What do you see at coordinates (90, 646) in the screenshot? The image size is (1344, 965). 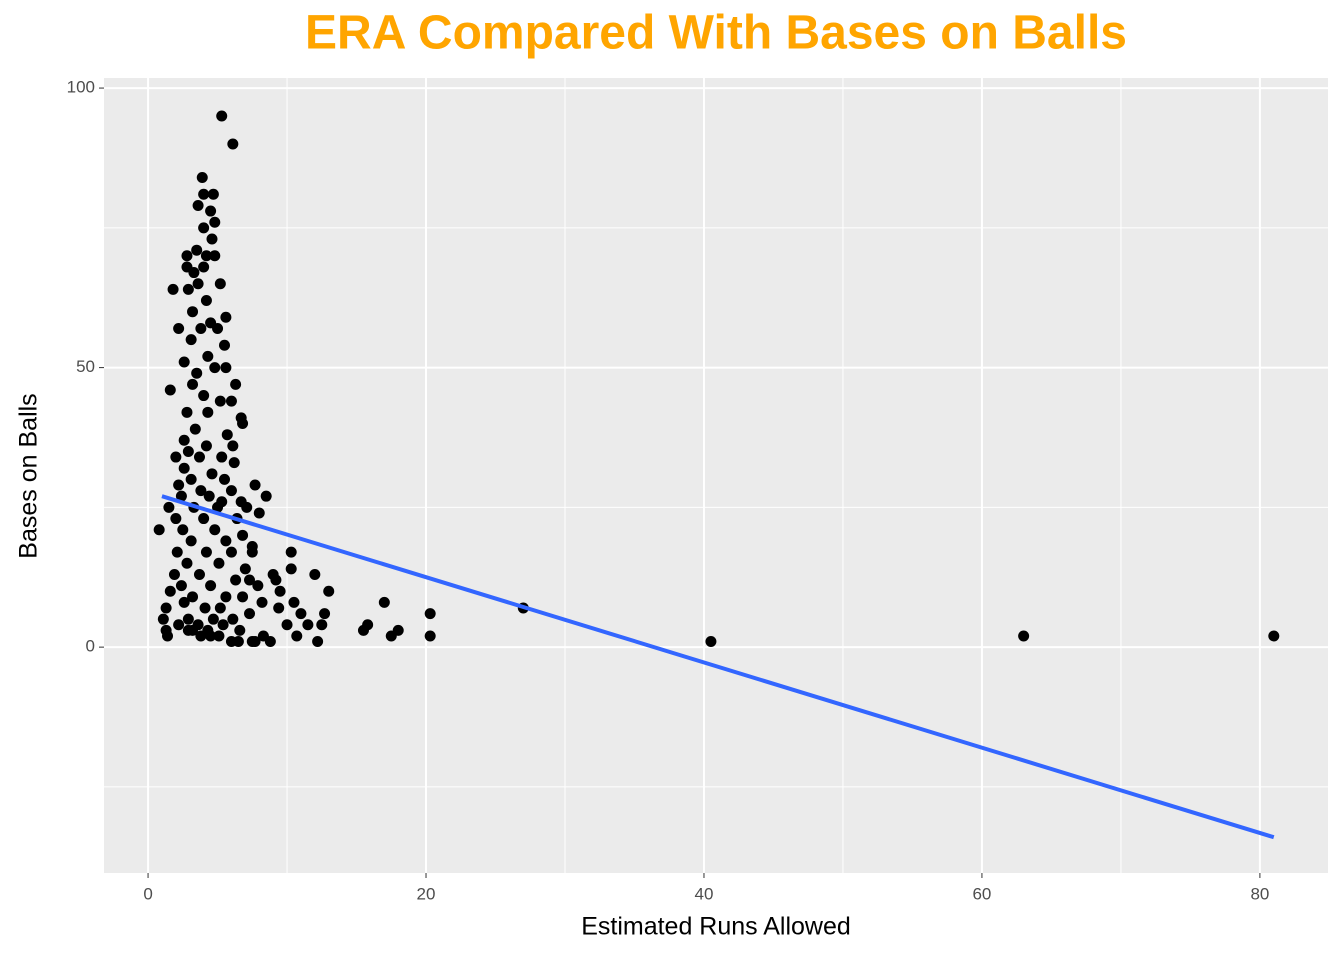 I see `y-tick-label: 0` at bounding box center [90, 646].